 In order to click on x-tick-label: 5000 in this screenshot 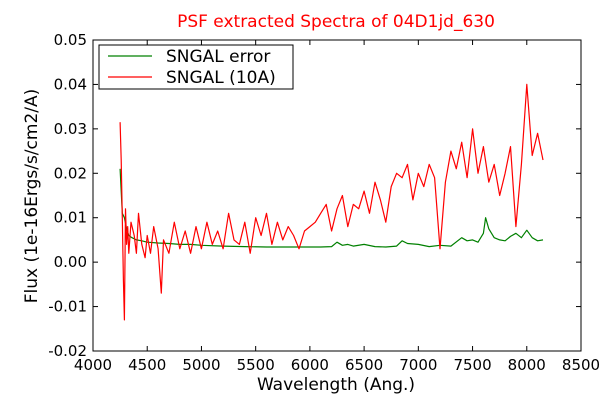, I will do `click(201, 365)`.